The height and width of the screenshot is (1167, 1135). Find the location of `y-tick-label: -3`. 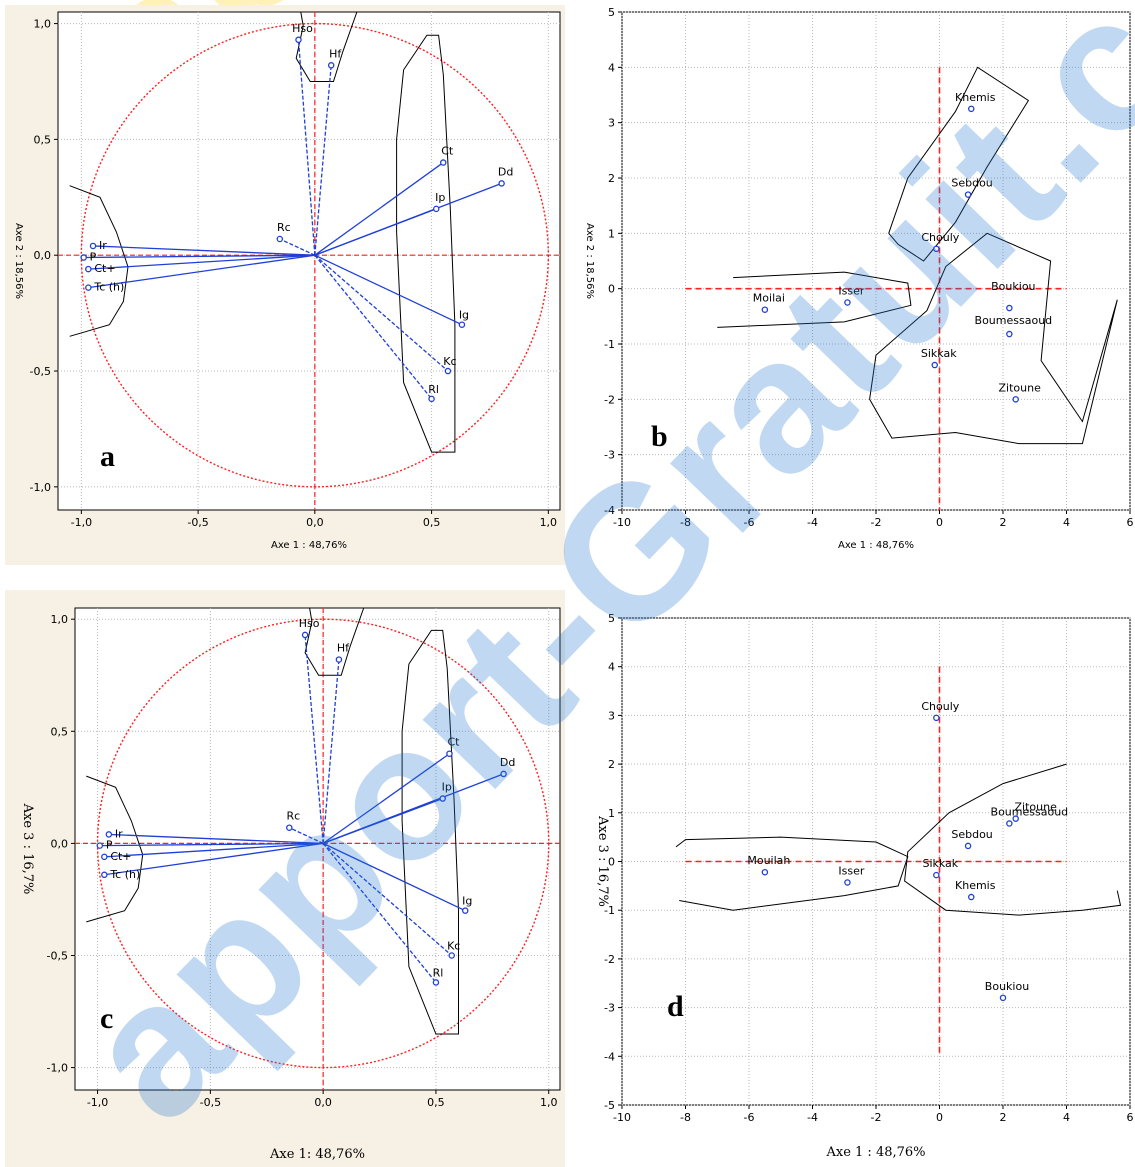

y-tick-label: -3 is located at coordinates (609, 455).